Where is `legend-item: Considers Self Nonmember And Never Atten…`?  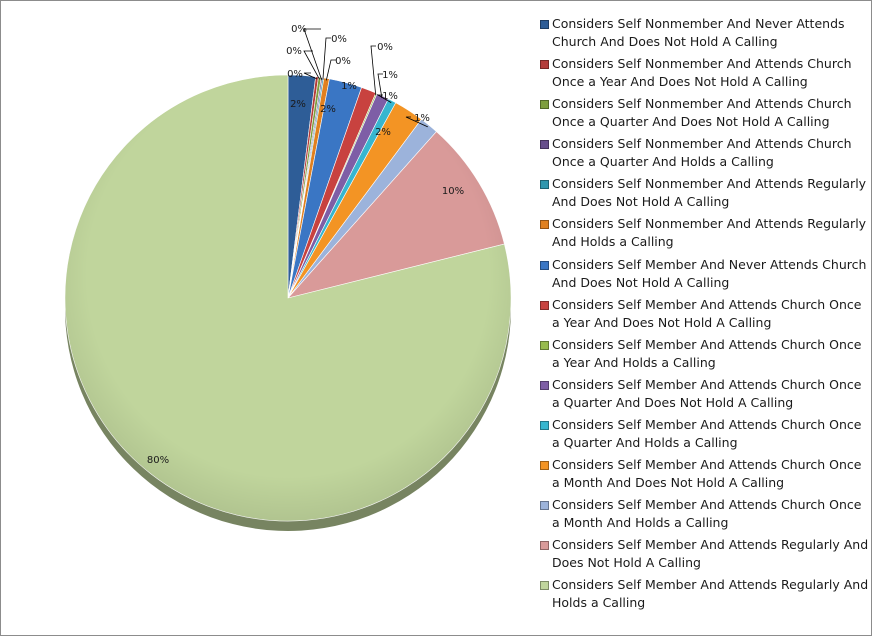 legend-item: Considers Self Nonmember And Never Atten… is located at coordinates (704, 35).